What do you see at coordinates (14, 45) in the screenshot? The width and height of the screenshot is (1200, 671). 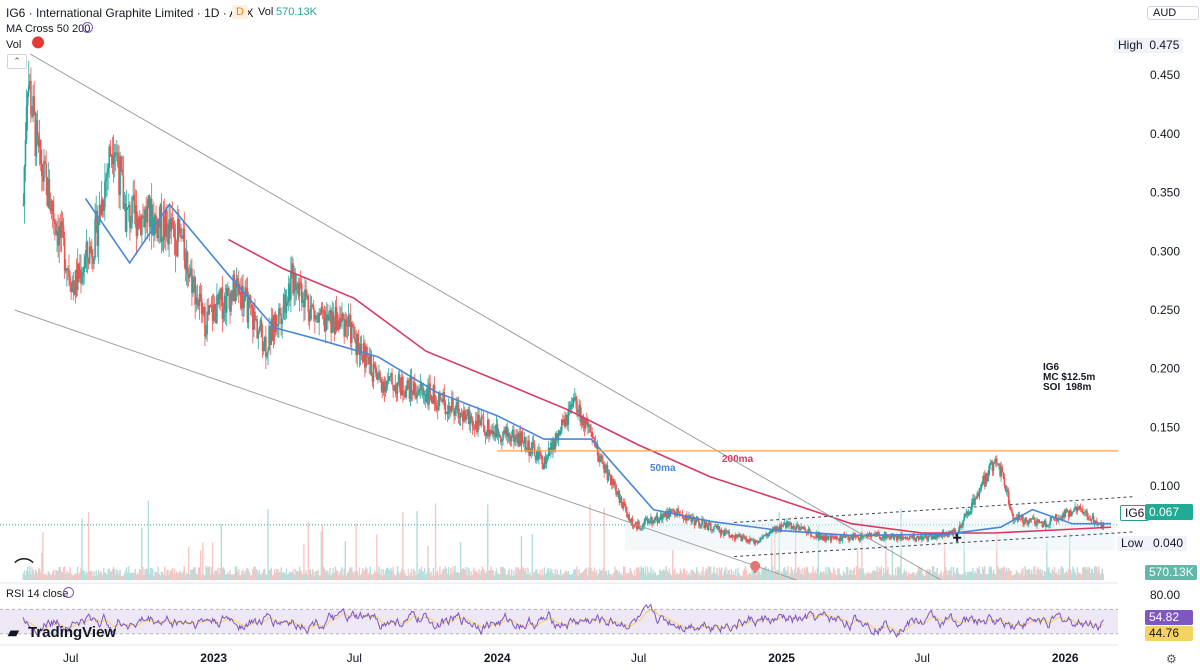 I see `volume-legend: Vol` at bounding box center [14, 45].